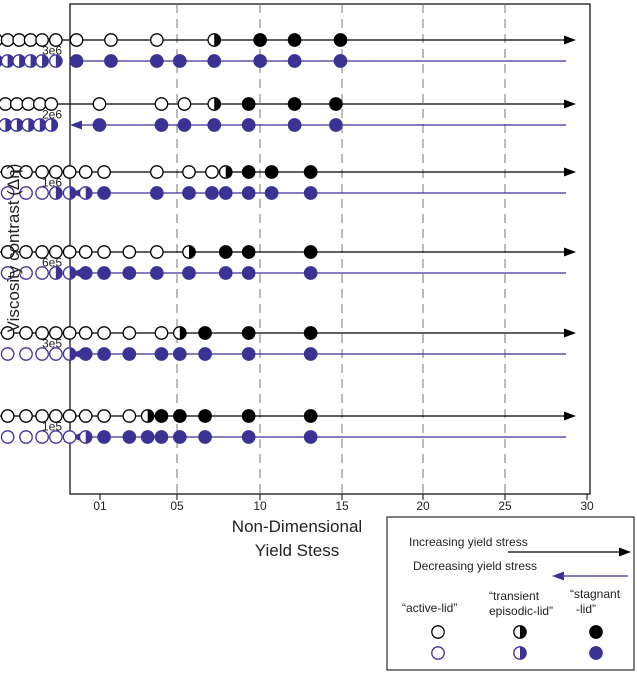 The image size is (637, 673). What do you see at coordinates (52, 263) in the screenshot?
I see `y-category-label: 6e5` at bounding box center [52, 263].